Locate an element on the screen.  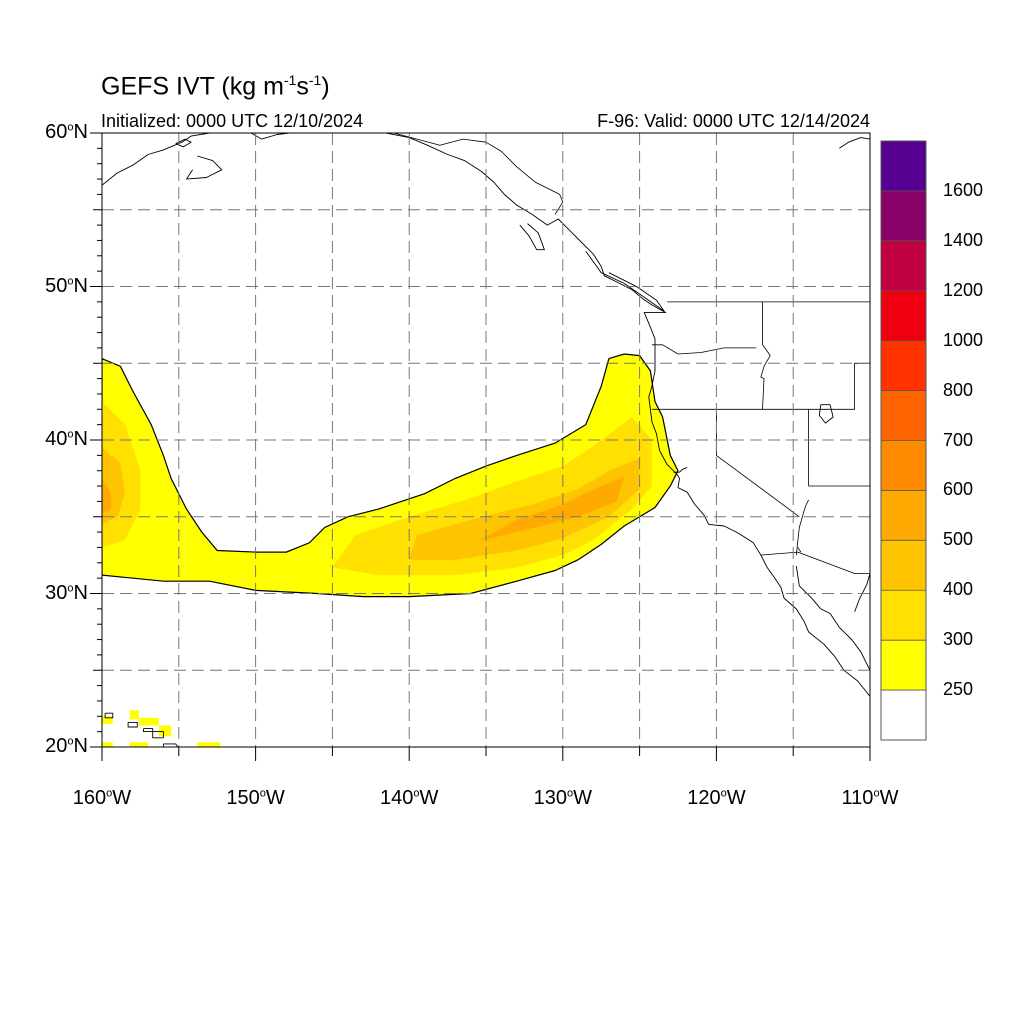
colorbar-label: 250 is located at coordinates (958, 689).